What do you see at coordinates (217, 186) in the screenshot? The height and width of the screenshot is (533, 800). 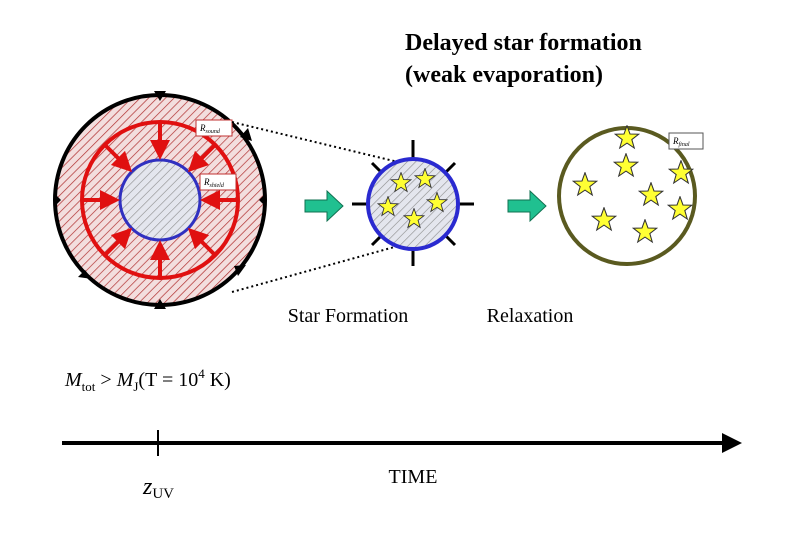 I see `text-part: shield` at bounding box center [217, 186].